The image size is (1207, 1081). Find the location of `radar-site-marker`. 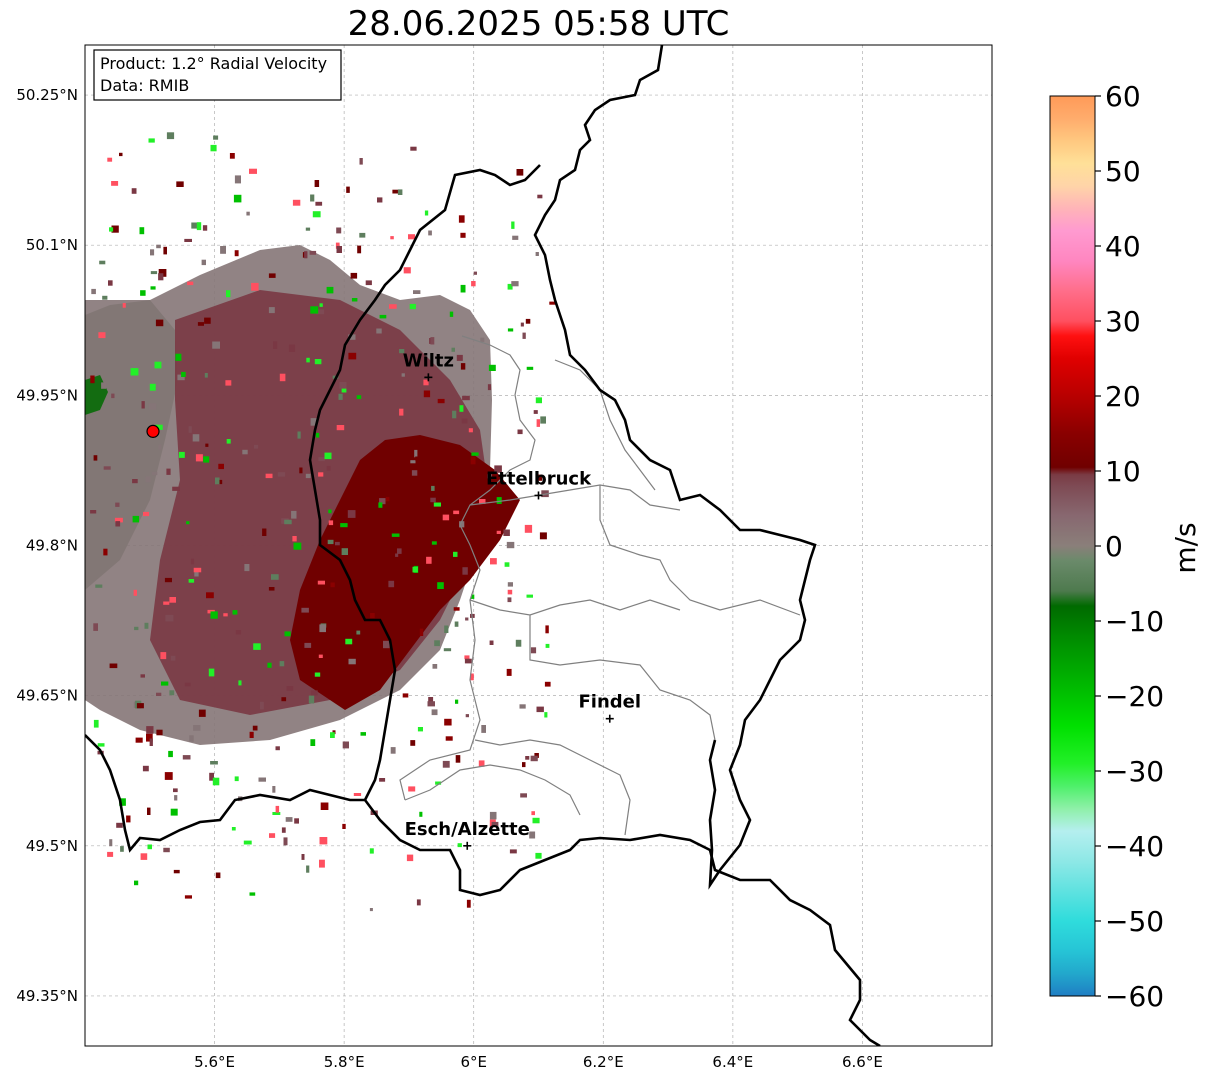

radar-site-marker is located at coordinates (153, 431).